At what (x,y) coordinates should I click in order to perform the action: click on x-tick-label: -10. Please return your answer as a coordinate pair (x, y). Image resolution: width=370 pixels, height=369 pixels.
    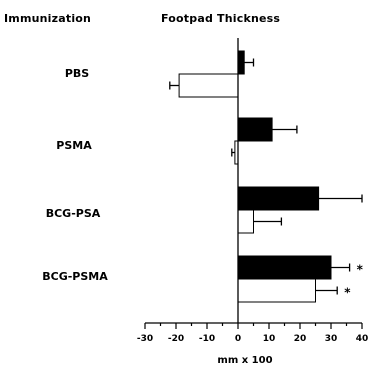
    Looking at the image, I should click on (207, 339).